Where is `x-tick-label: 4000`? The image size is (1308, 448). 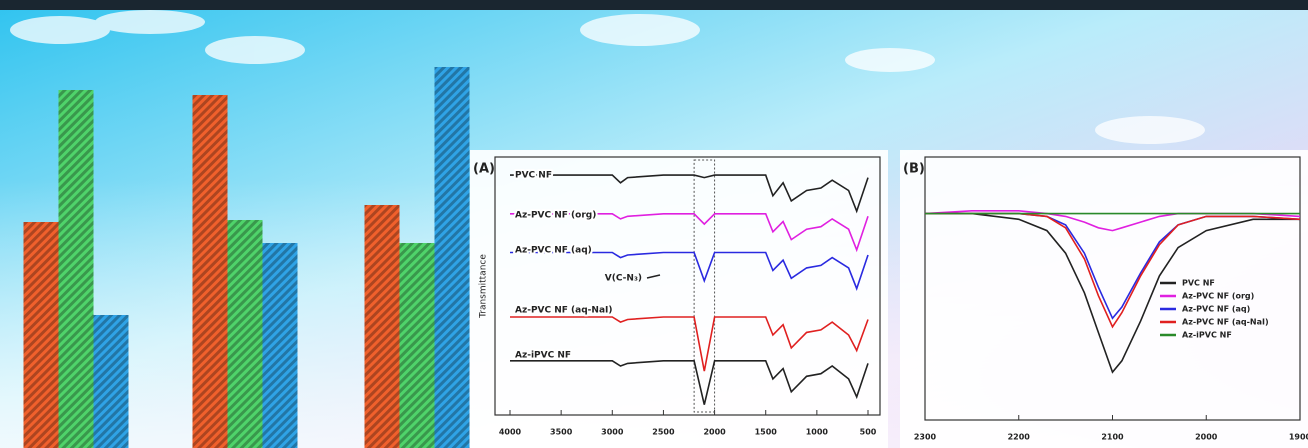
x-tick-label: 4000 is located at coordinates (510, 432).